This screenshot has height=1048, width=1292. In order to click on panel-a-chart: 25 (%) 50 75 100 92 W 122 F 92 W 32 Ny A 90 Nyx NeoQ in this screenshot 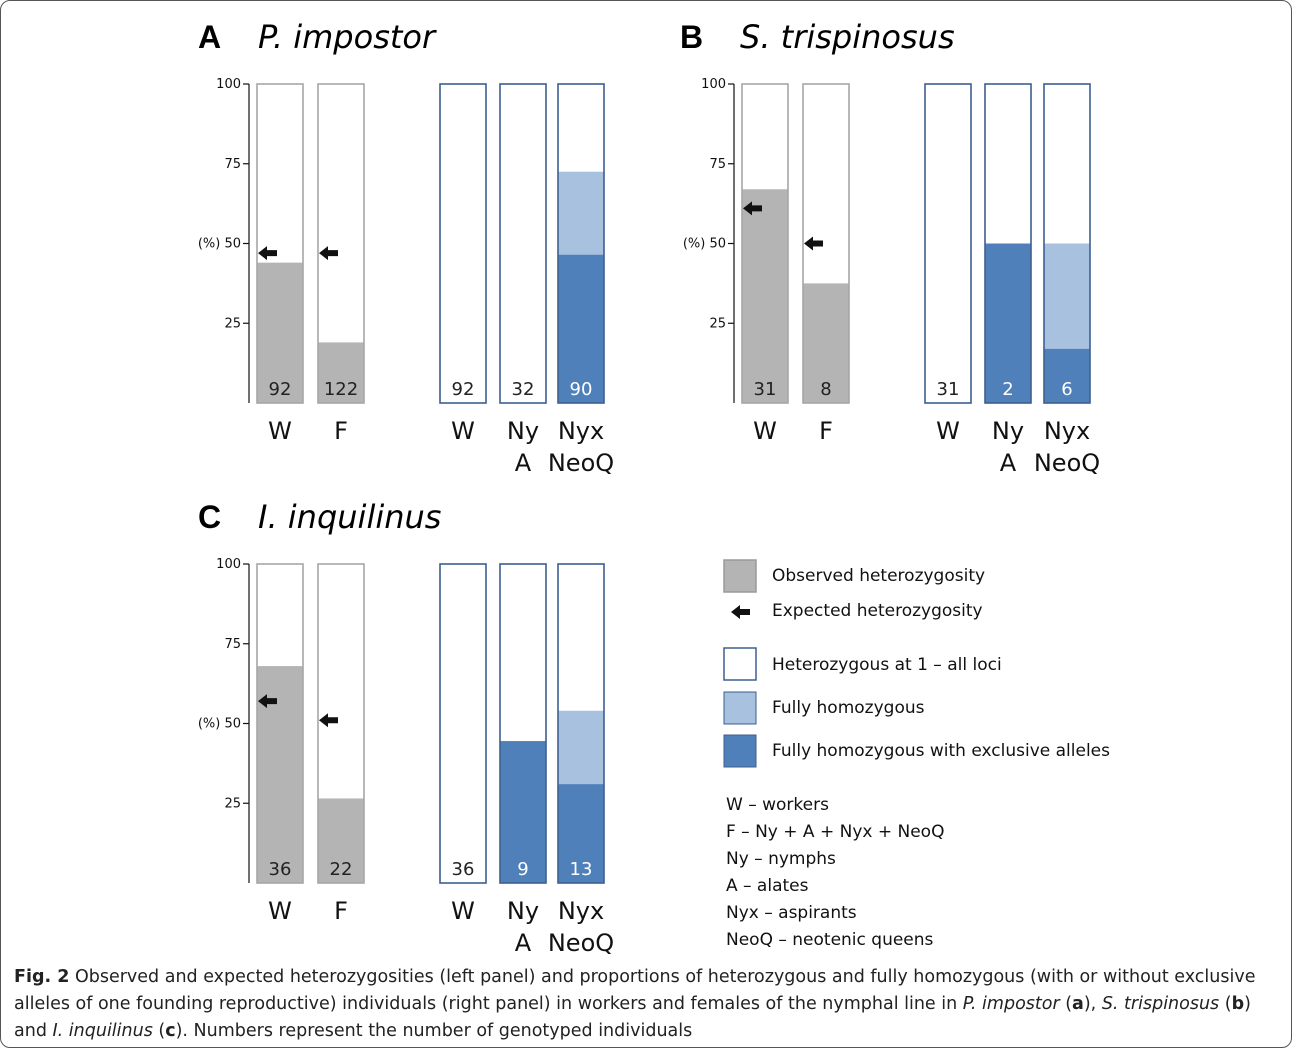, I will do `click(406, 277)`.